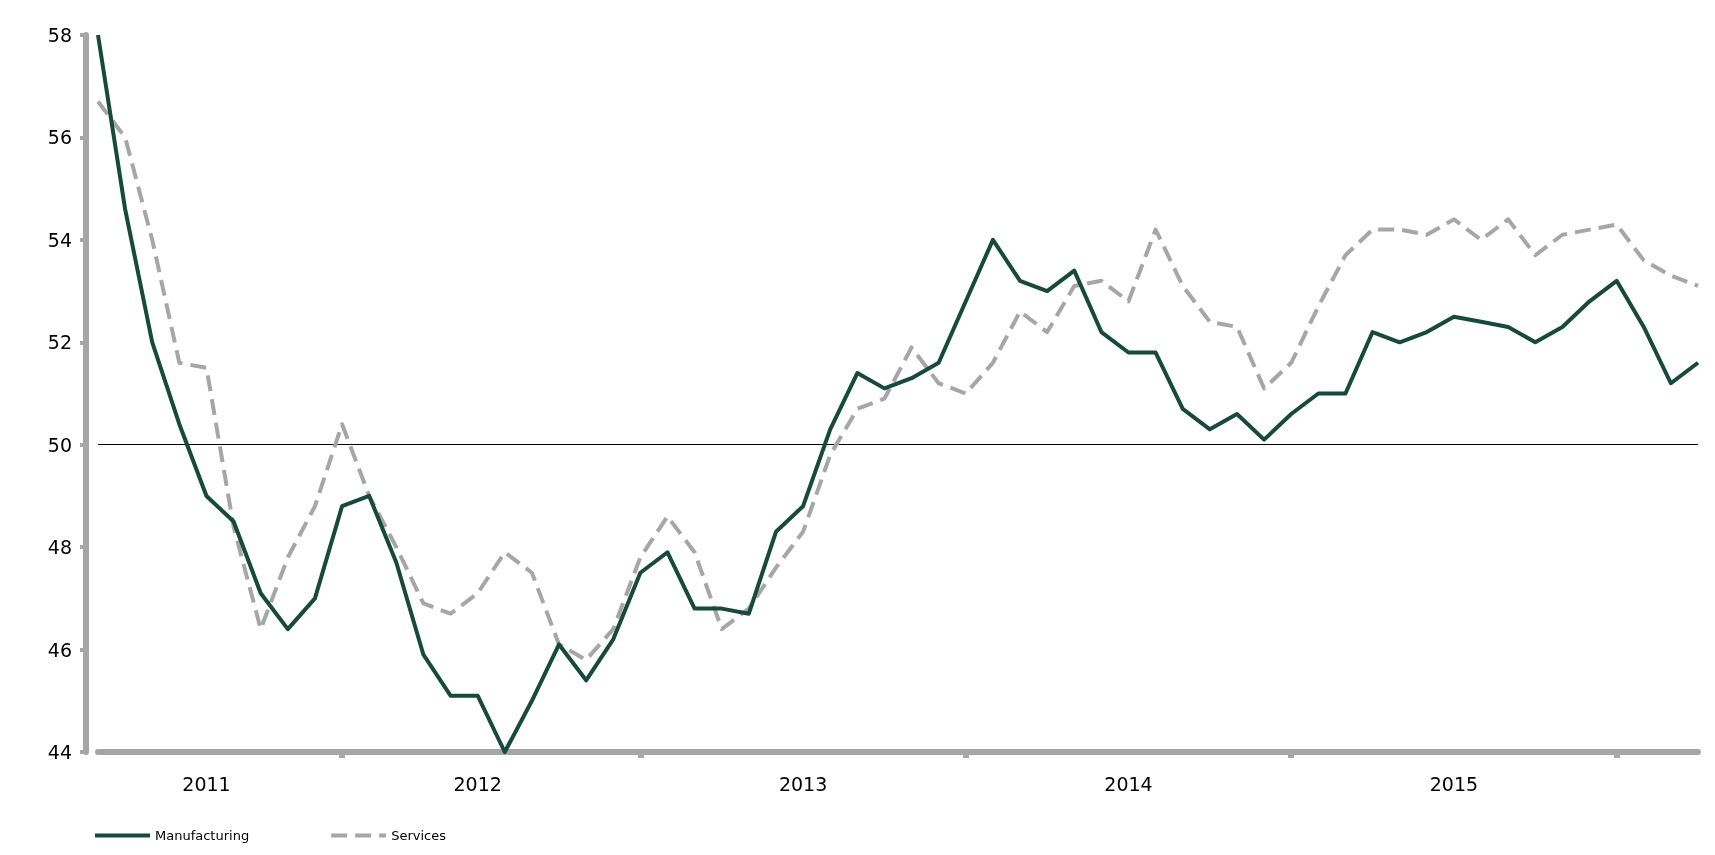 Image resolution: width=1715 pixels, height=855 pixels. What do you see at coordinates (477, 783) in the screenshot?
I see `x-tick-label: 2012` at bounding box center [477, 783].